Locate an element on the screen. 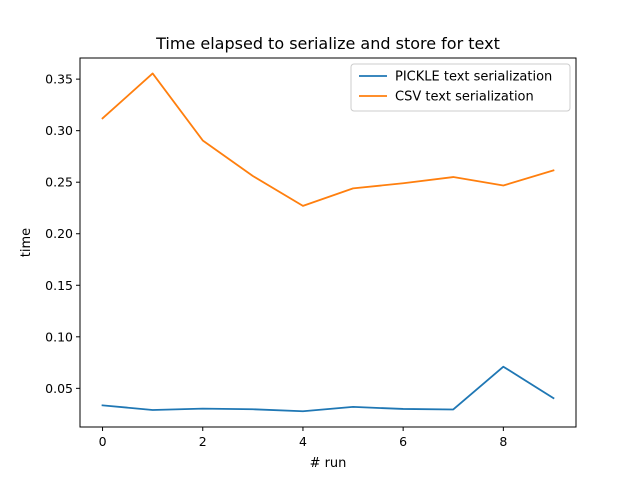 This screenshot has width=640, height=480. legend-label: PICKLE text serialization is located at coordinates (473, 77).